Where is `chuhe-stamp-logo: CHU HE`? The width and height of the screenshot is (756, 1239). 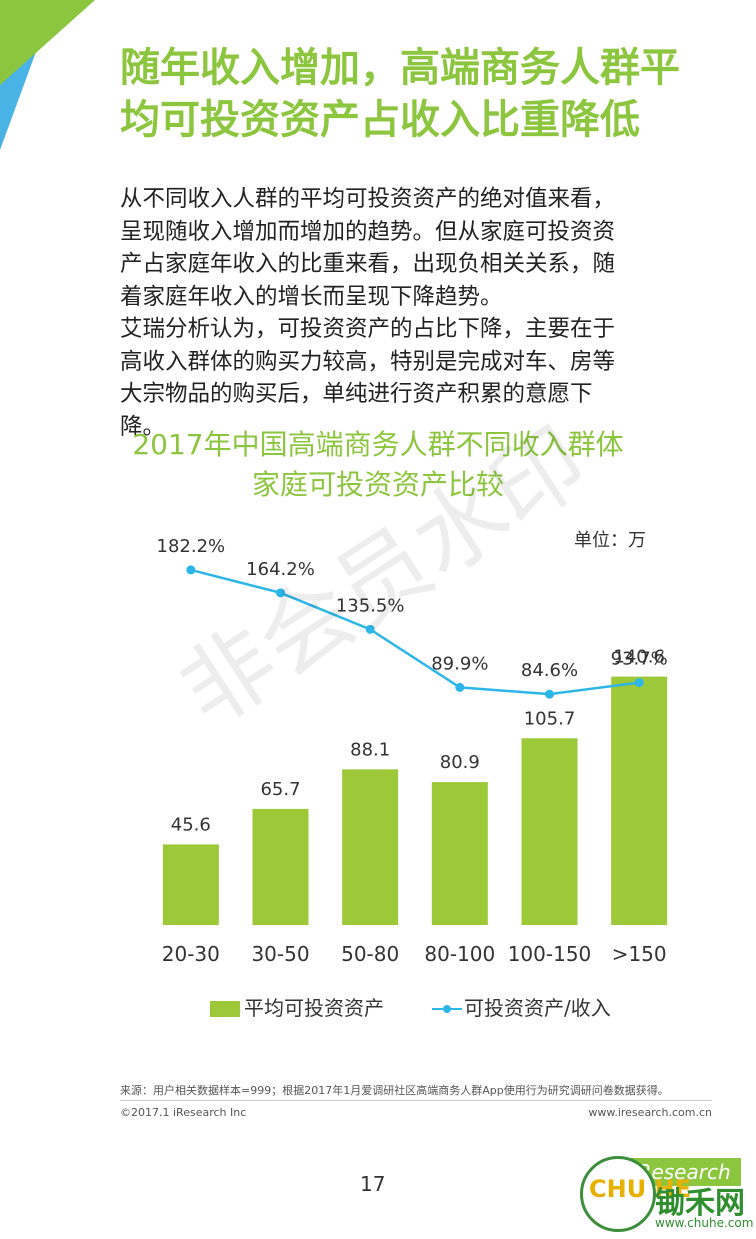 chuhe-stamp-logo: CHU HE is located at coordinates (635, 1194).